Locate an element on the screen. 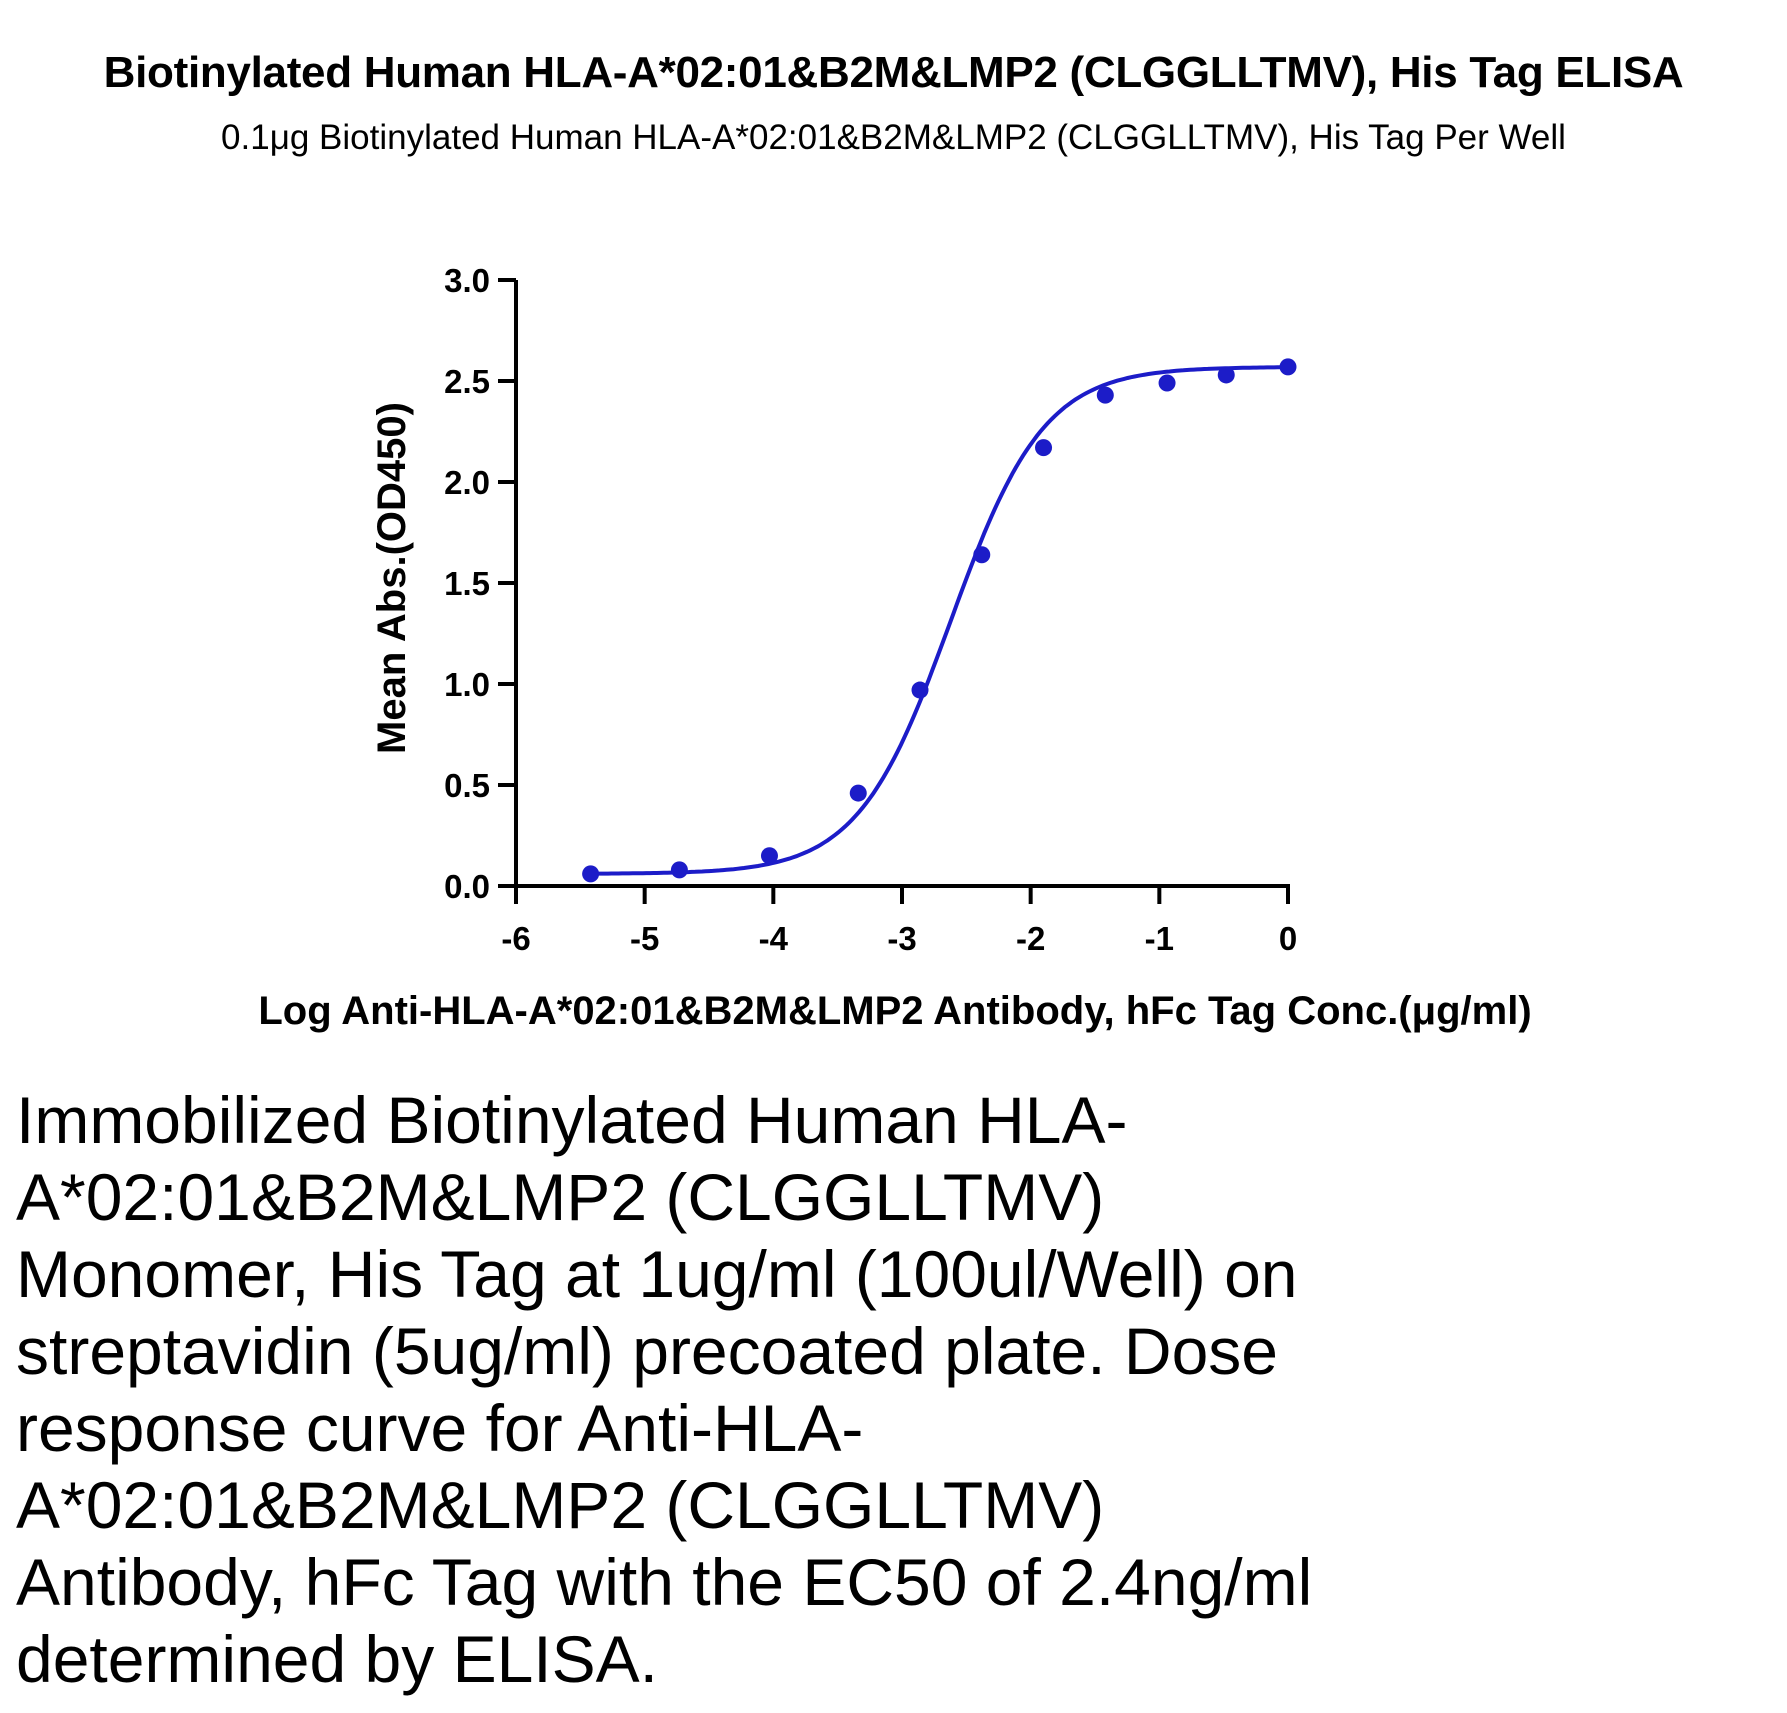 The image size is (1787, 1713). y-tick-label: 0.5 is located at coordinates (467, 785).